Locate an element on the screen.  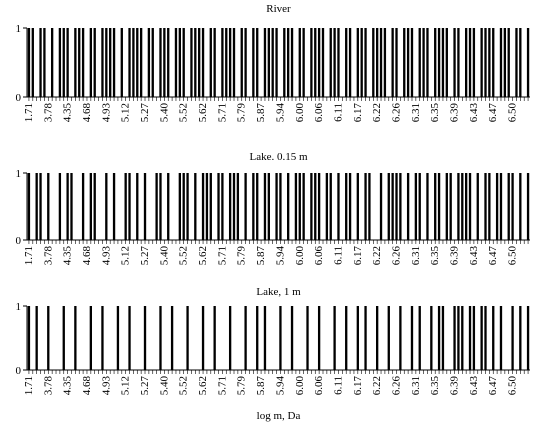
x-tick-label: 5.94 is located at coordinates (280, 113).